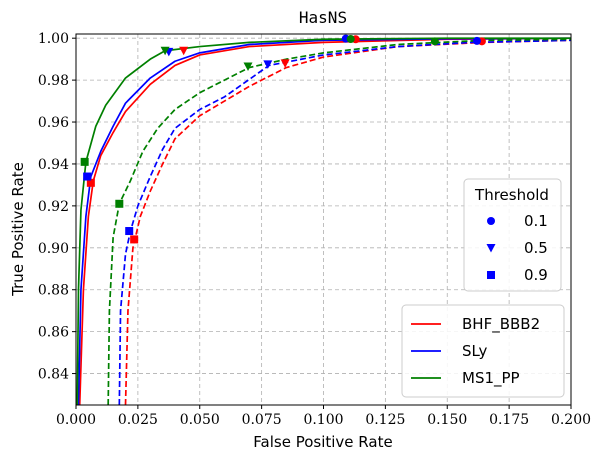 The width and height of the screenshot is (603, 463). What do you see at coordinates (262, 420) in the screenshot?
I see `x-tick-label: 0.075` at bounding box center [262, 420].